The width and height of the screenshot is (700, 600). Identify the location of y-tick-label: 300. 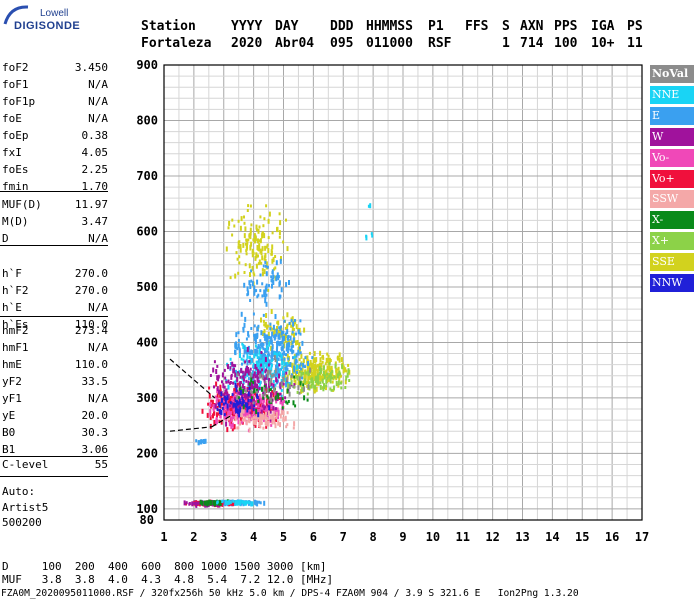
(147, 398).